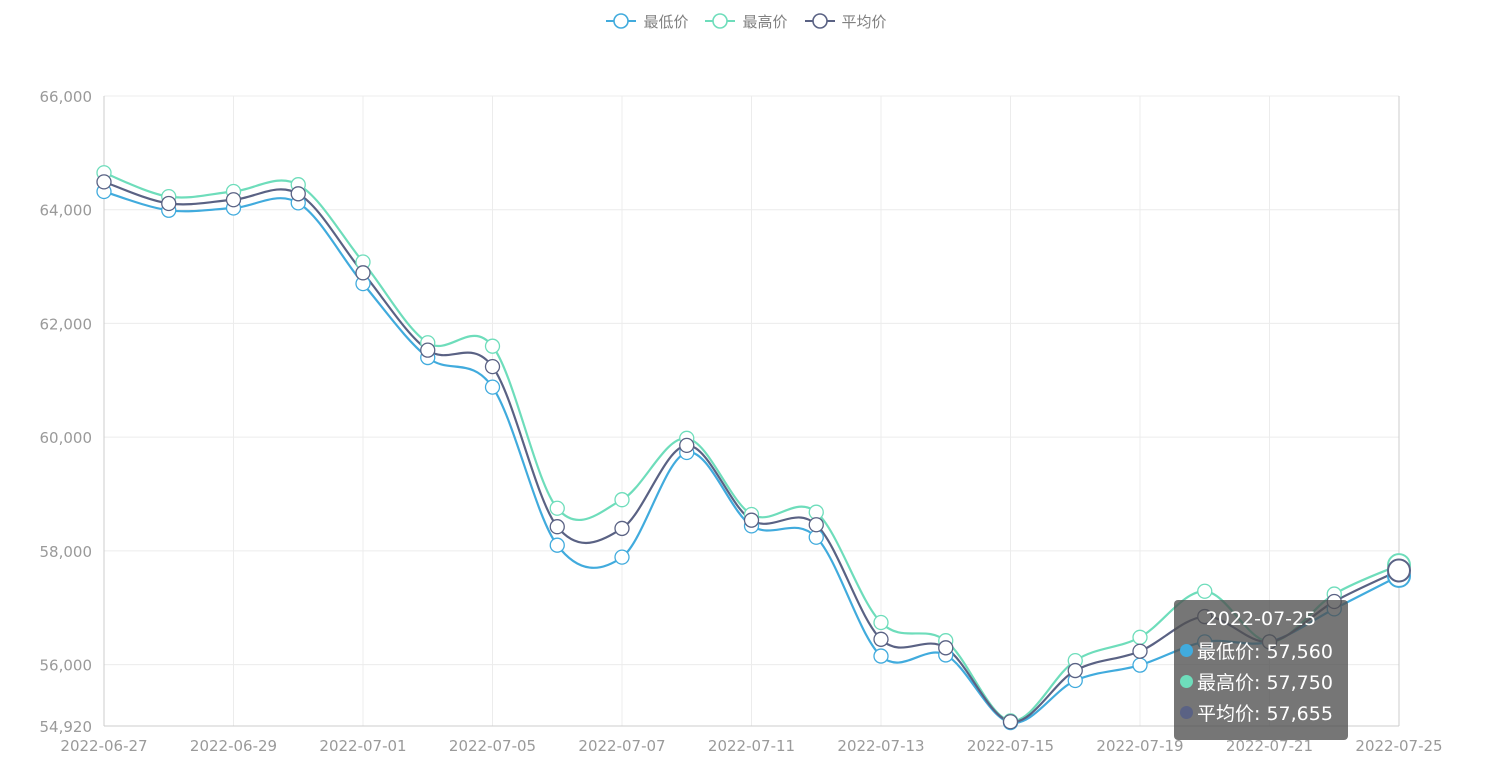 The width and height of the screenshot is (1492, 768). I want to click on y-tick-label: 60,000, so click(66, 438).